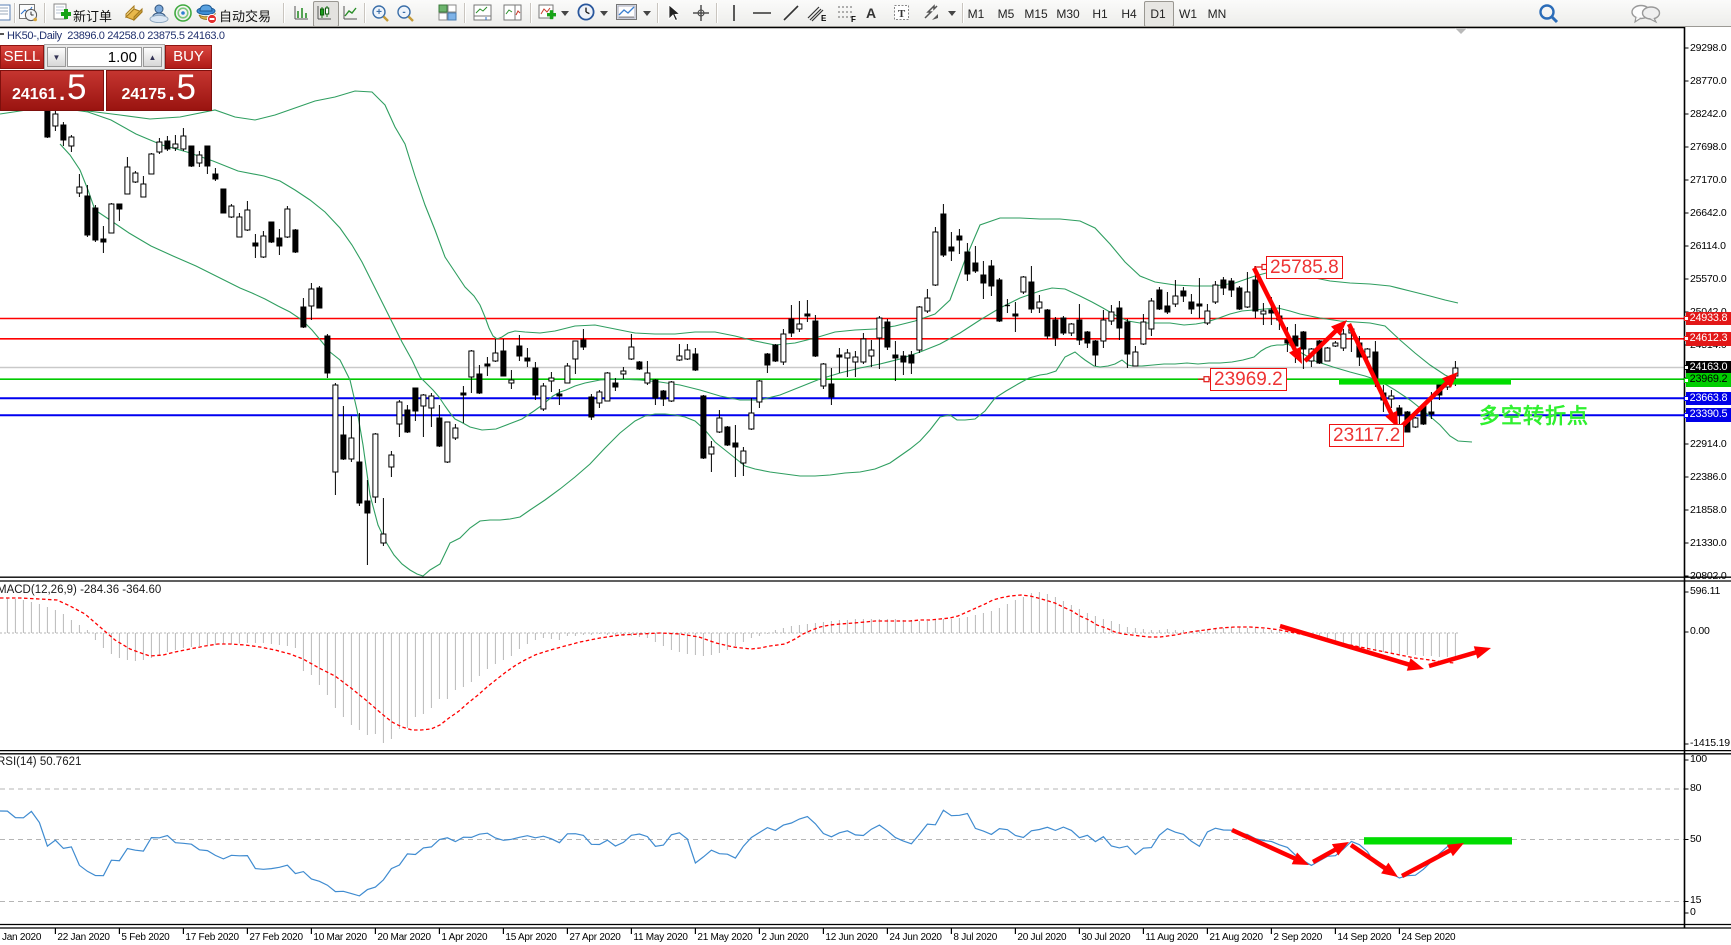 Image resolution: width=1731 pixels, height=945 pixels. Describe the element at coordinates (902, 14) in the screenshot. I see `svg-text: T` at that location.